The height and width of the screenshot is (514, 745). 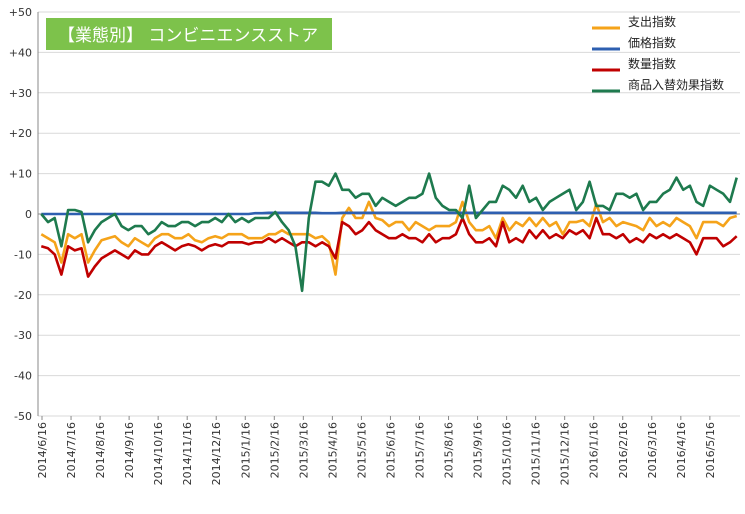 What do you see at coordinates (158, 453) in the screenshot?
I see `x-tick-label: 2014/10/16` at bounding box center [158, 453].